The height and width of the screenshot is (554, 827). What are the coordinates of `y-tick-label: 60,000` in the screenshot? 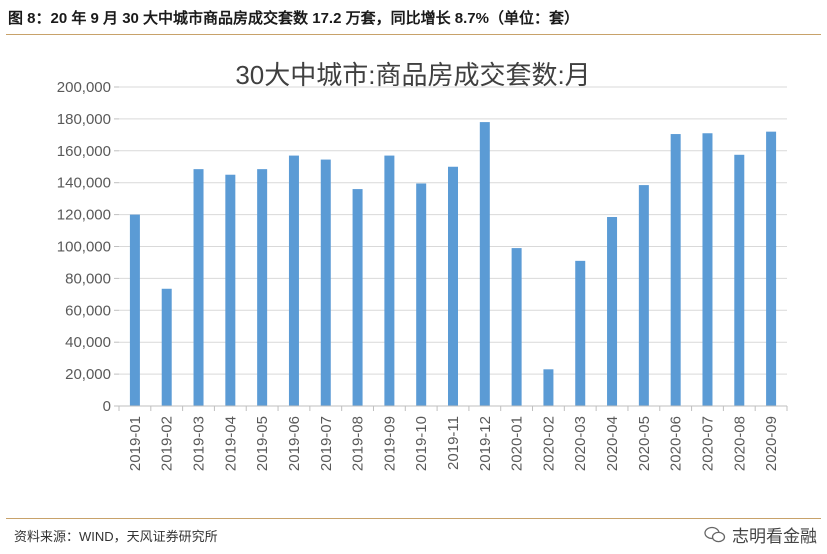 It's located at (88, 310).